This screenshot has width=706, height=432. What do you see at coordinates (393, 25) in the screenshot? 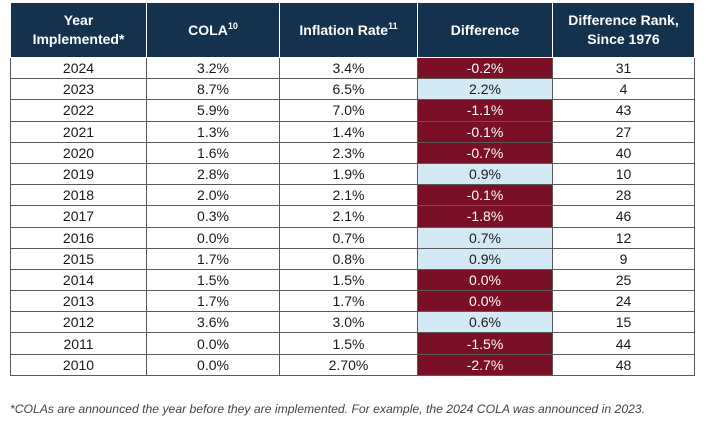
I see `header-inflation-footnote-ref: 11` at bounding box center [393, 25].